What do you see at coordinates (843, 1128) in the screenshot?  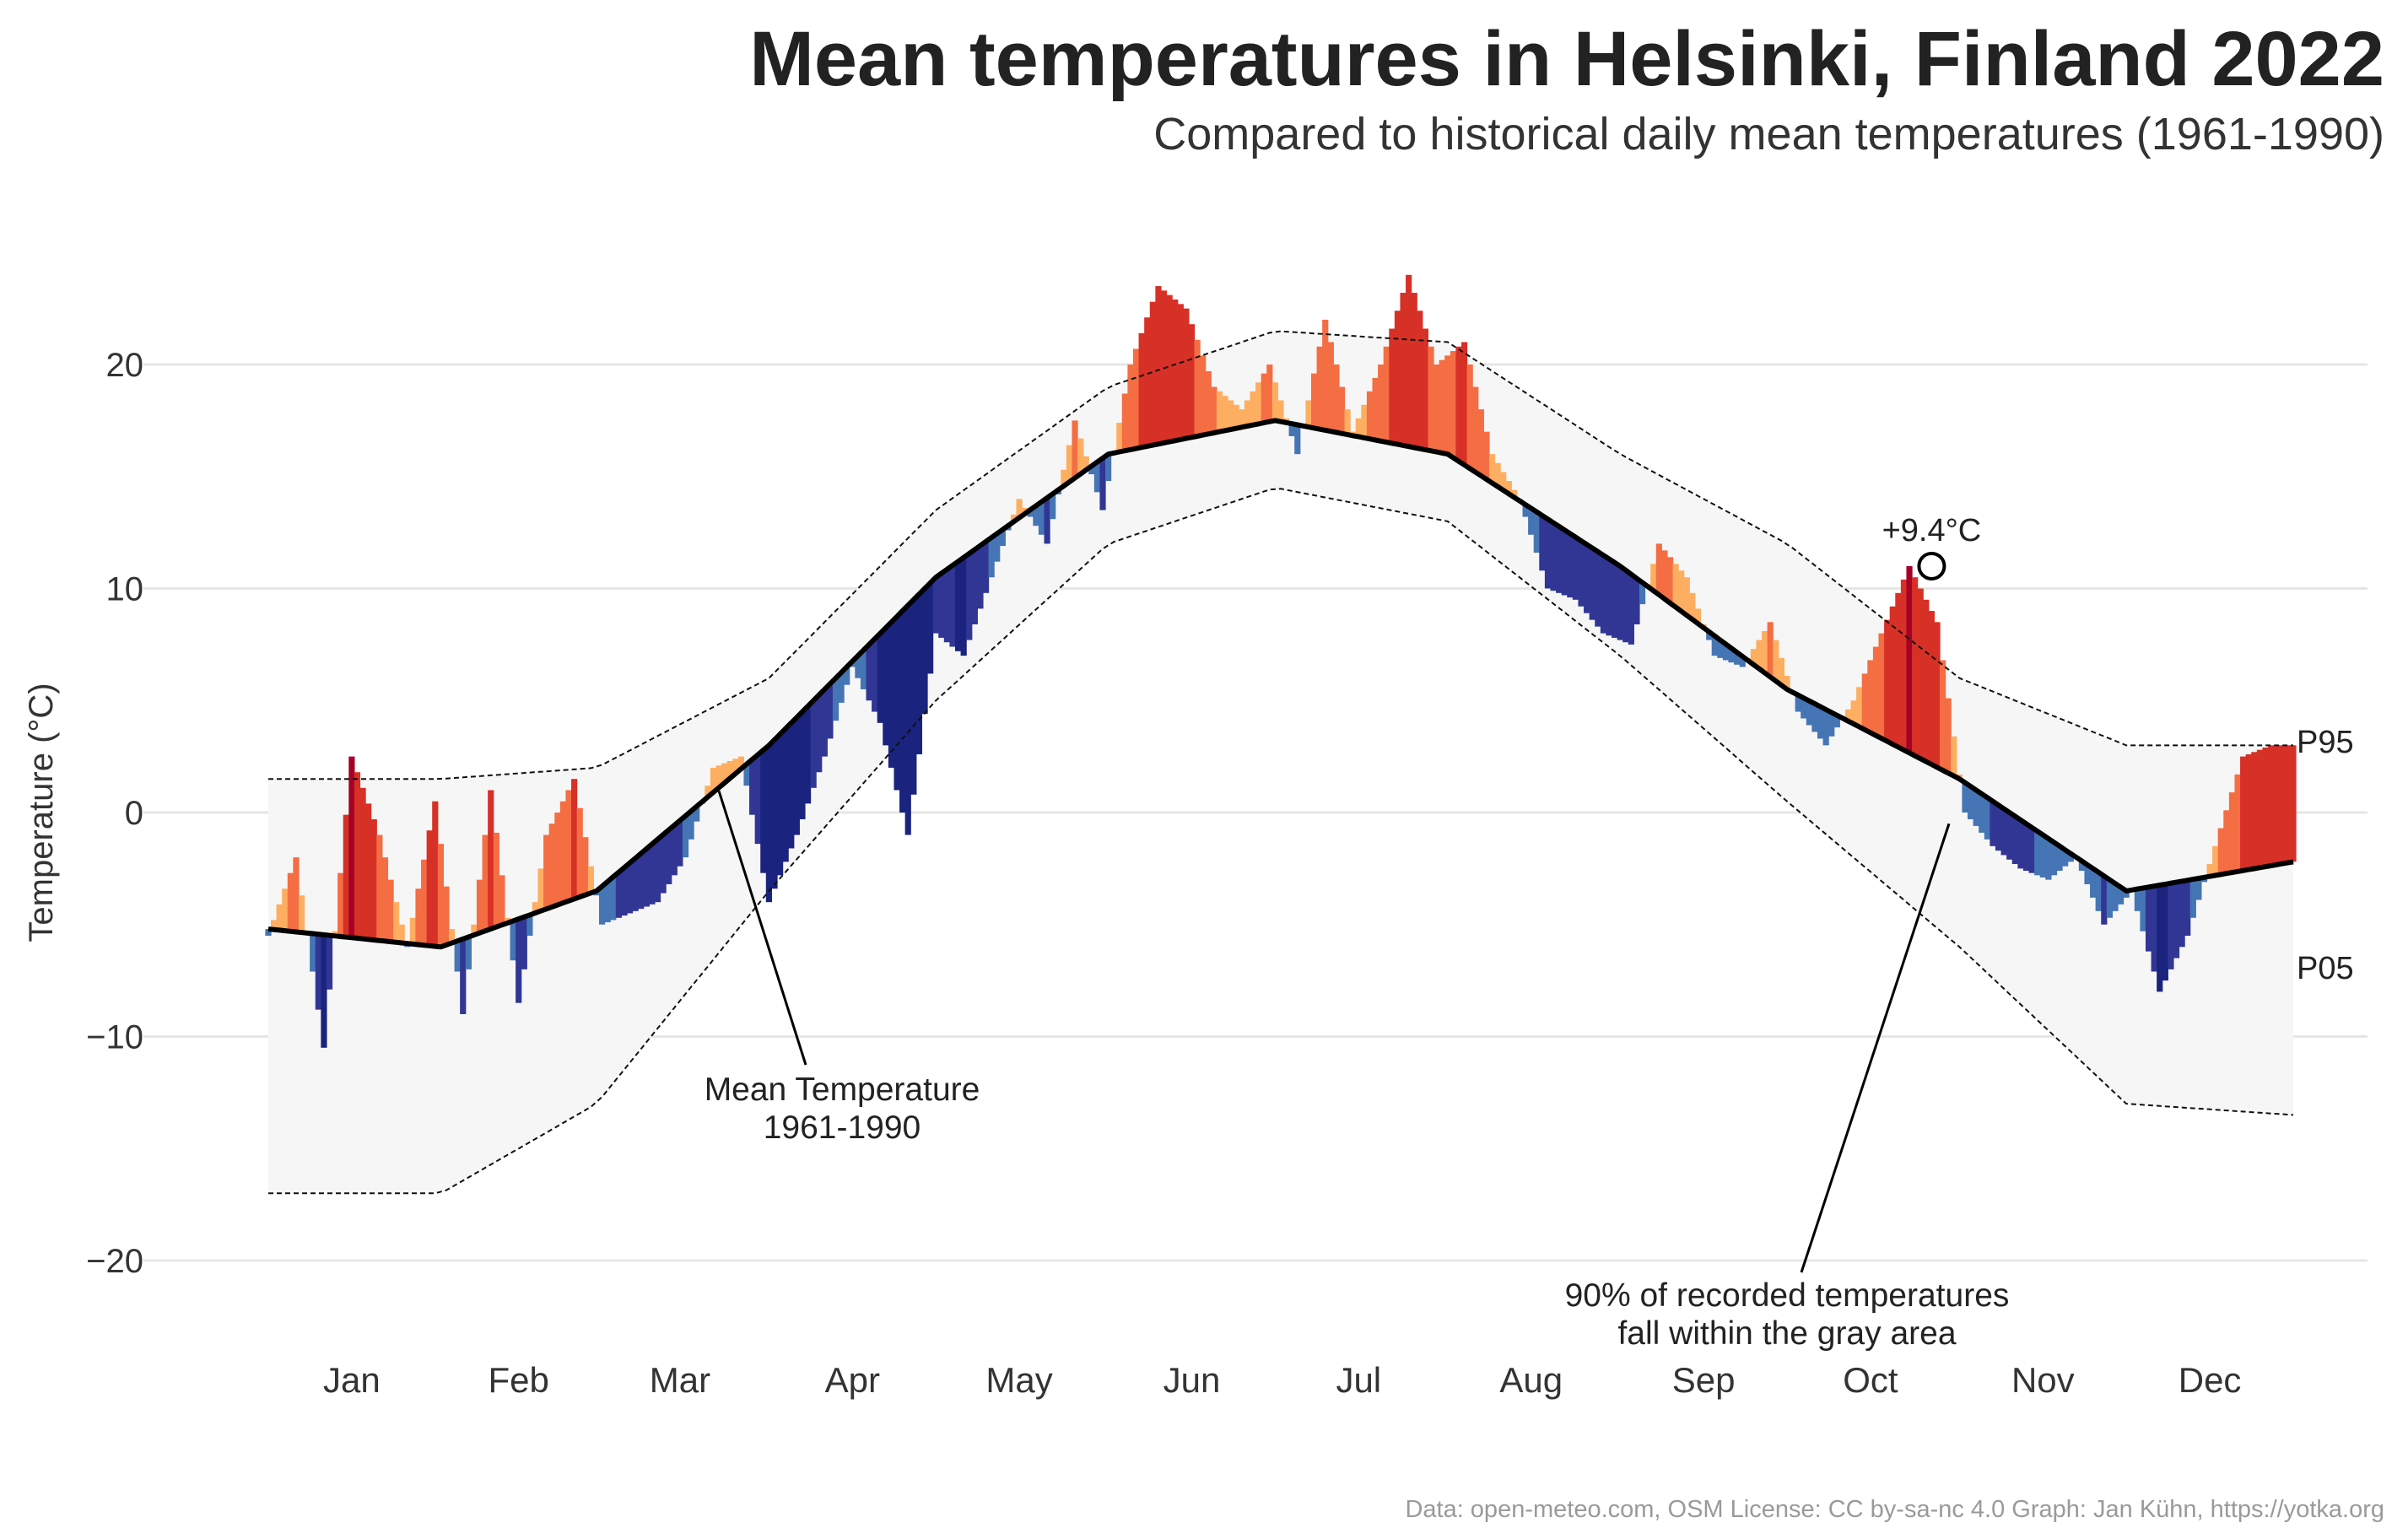 I see `mean-annotation-label: 1961-1990` at bounding box center [843, 1128].